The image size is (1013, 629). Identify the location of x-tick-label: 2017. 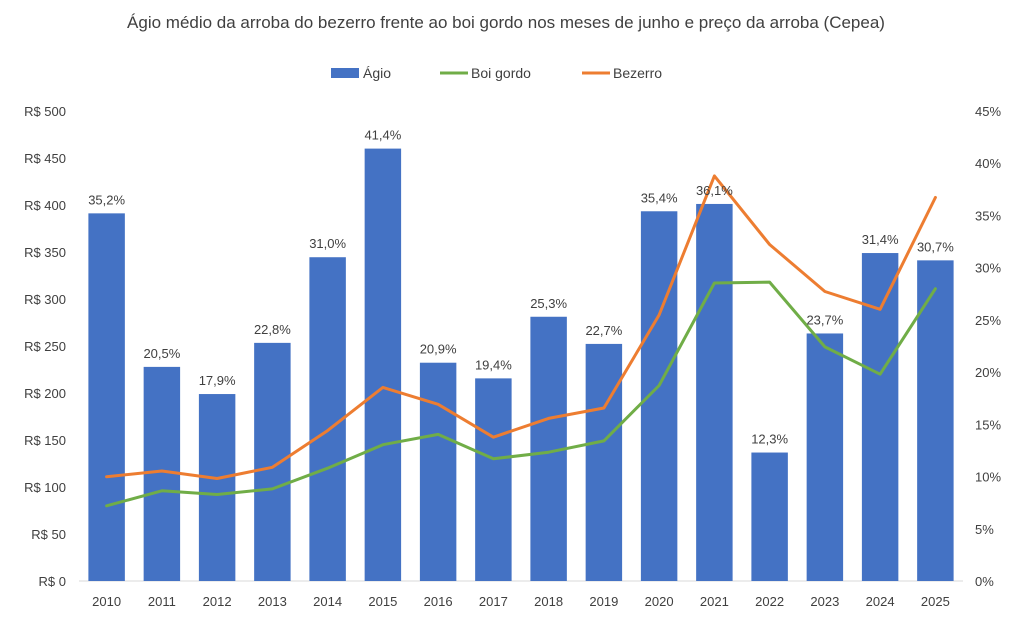
(493, 601).